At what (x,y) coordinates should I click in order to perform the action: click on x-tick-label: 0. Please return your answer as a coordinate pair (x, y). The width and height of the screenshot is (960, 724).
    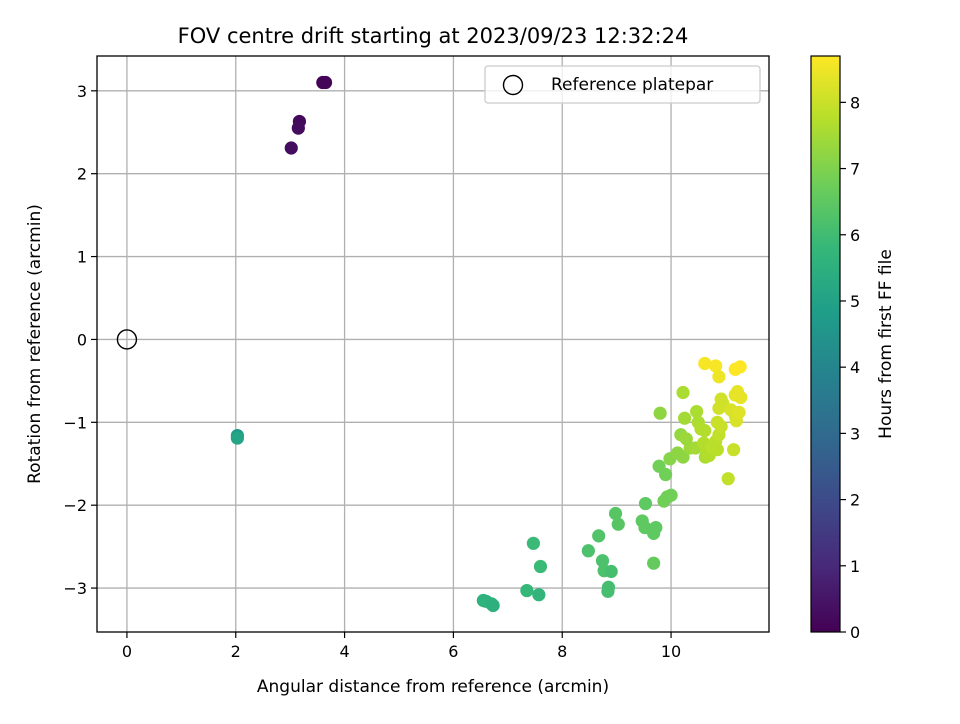
    Looking at the image, I should click on (127, 651).